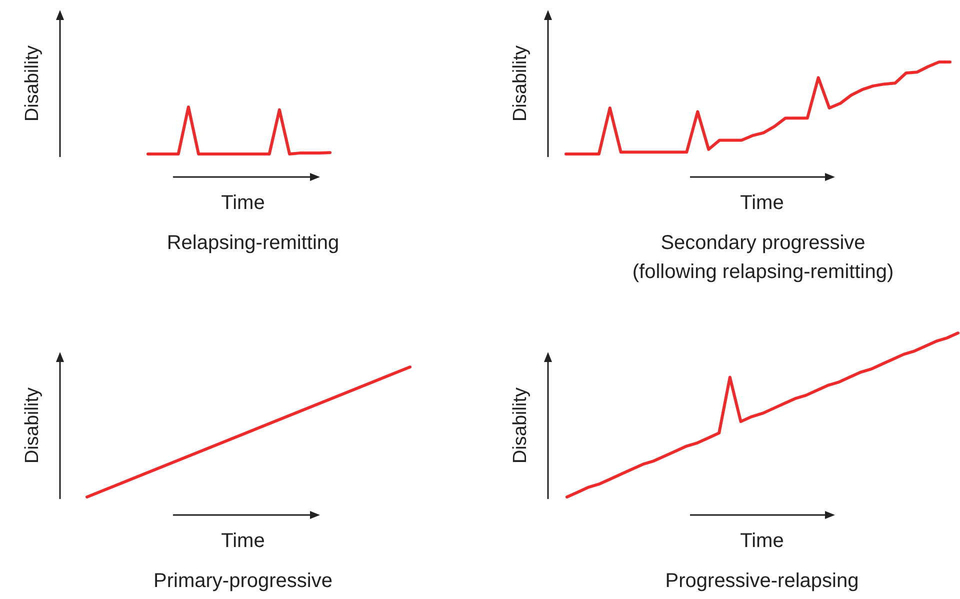 This screenshot has width=960, height=599. I want to click on text: (following relapsing-remitting), so click(763, 272).